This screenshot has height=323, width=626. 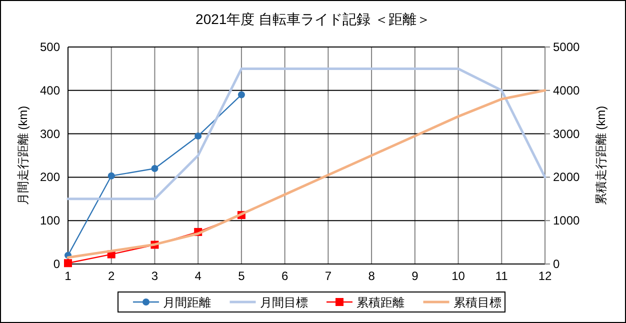 What do you see at coordinates (242, 276) in the screenshot?
I see `x-tick-label: 5` at bounding box center [242, 276].